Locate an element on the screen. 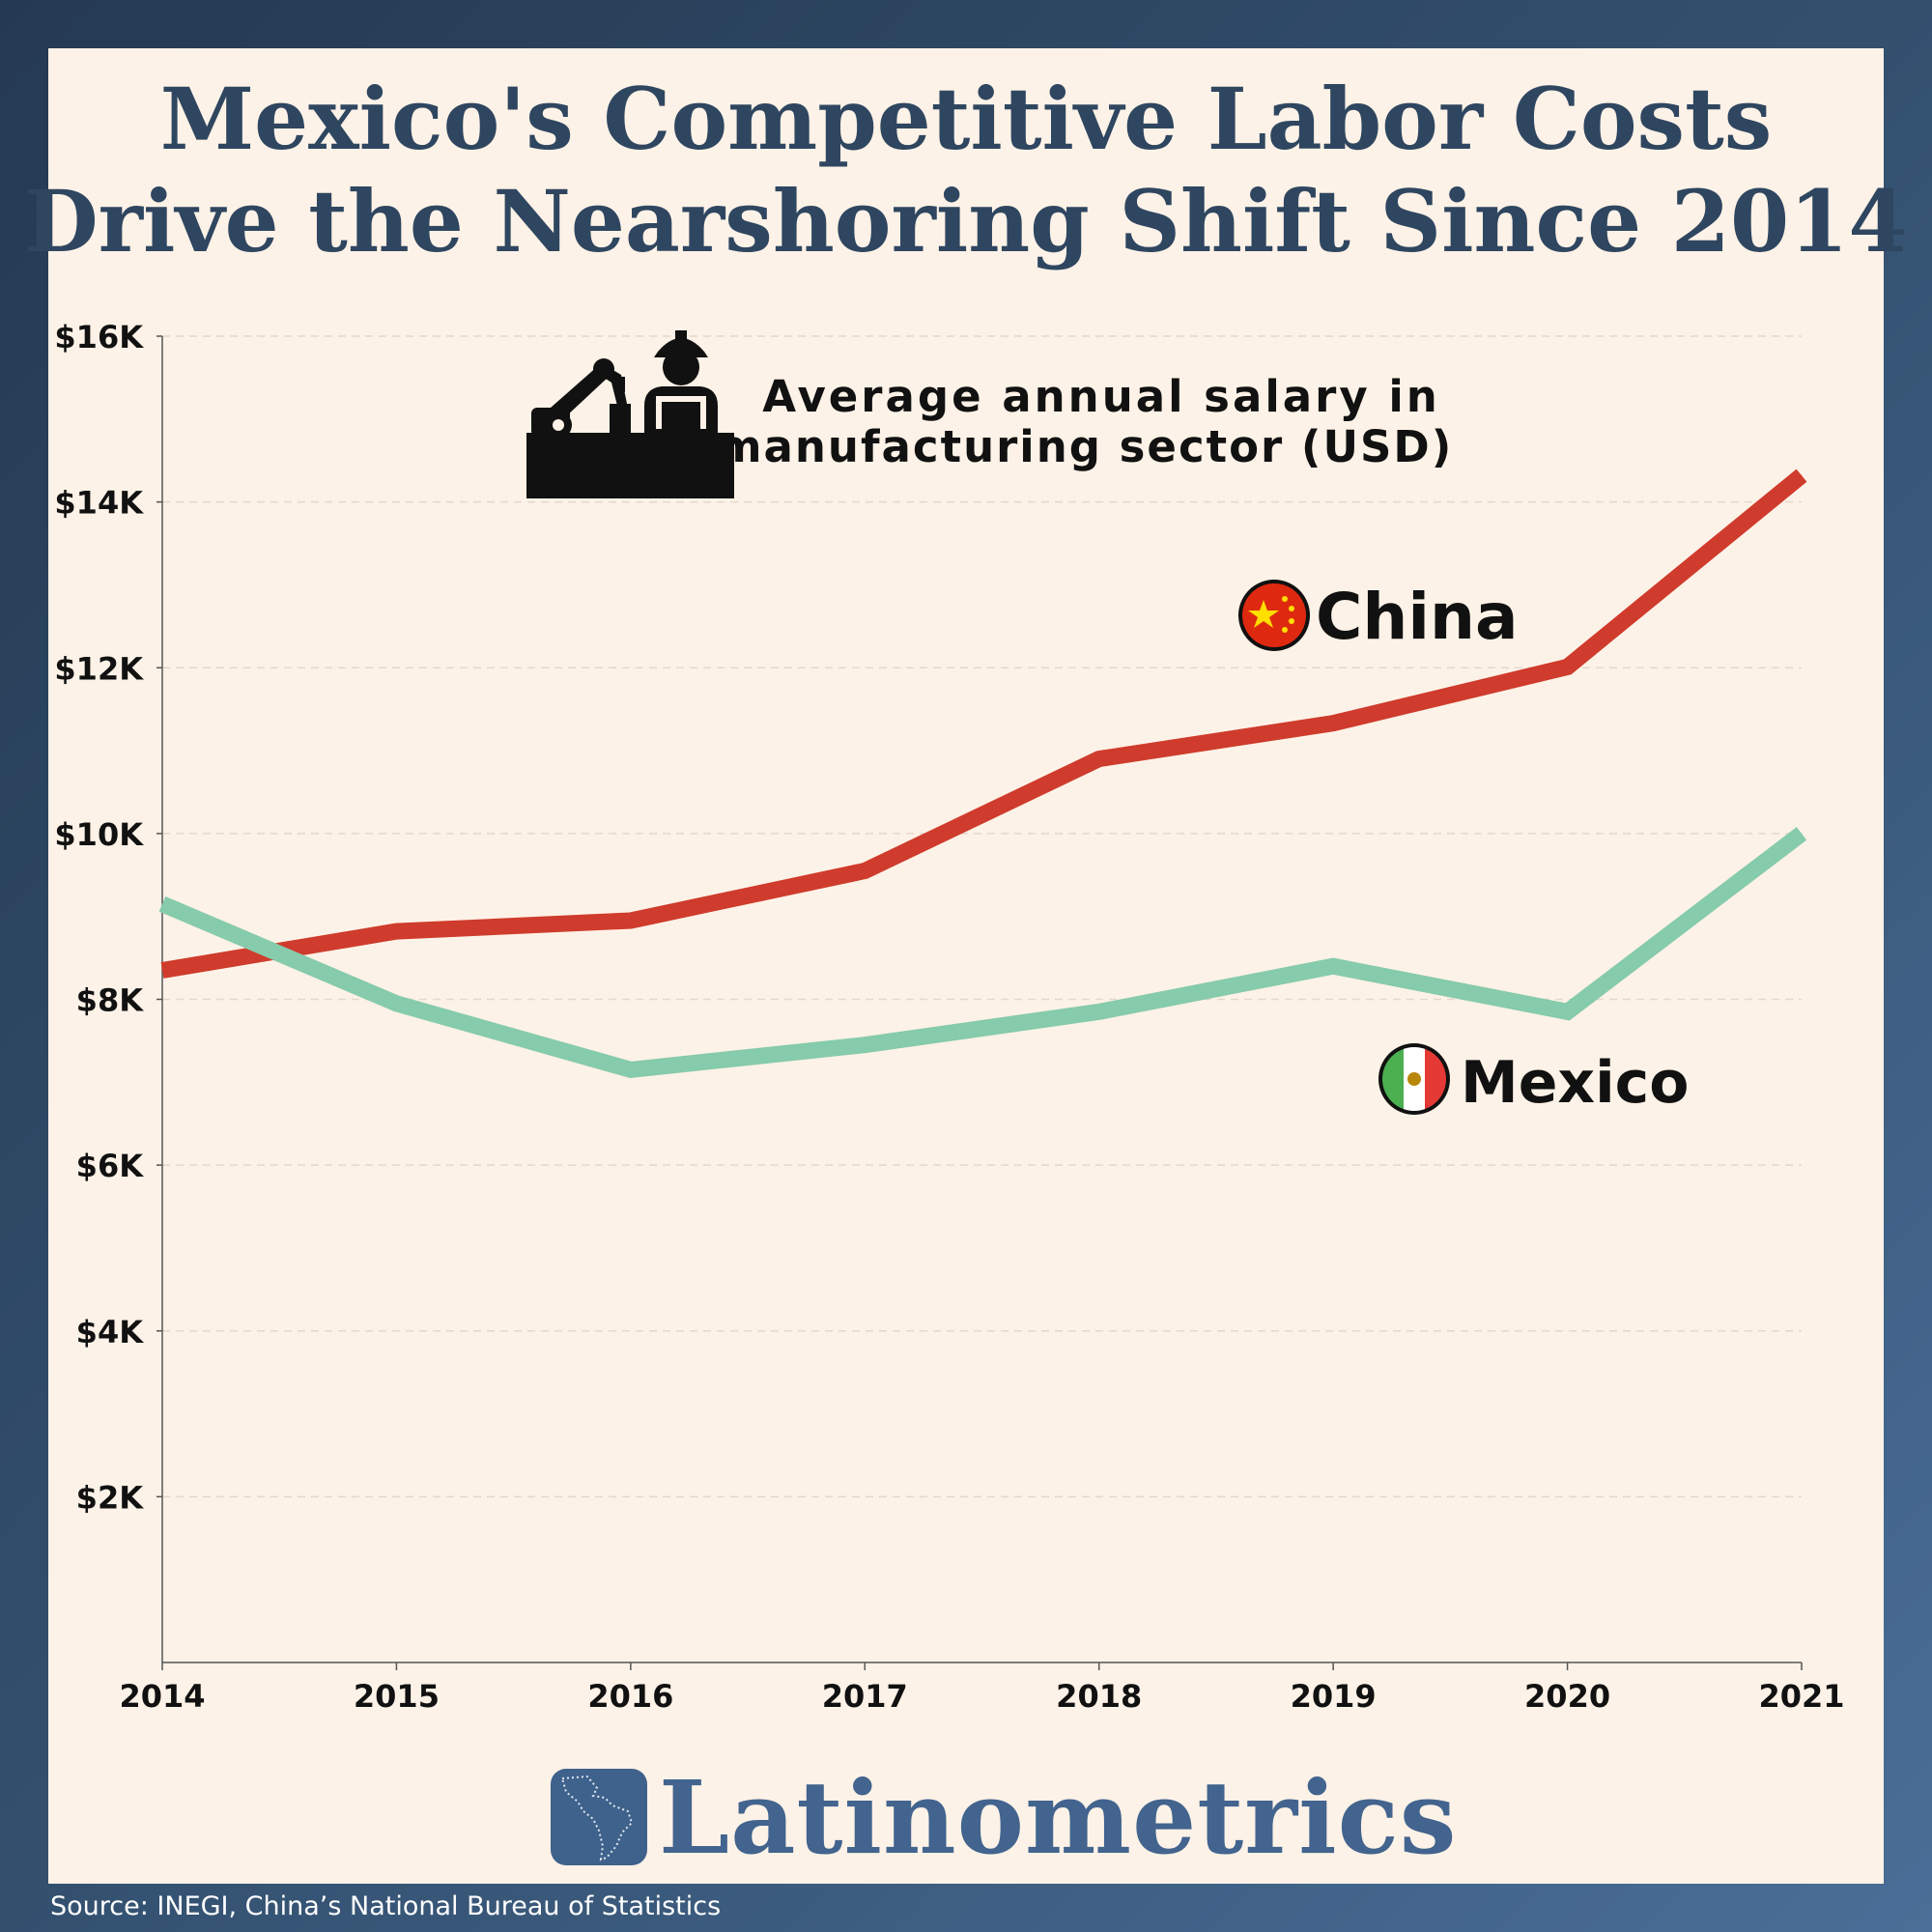 The height and width of the screenshot is (1932, 1932). x-tick-label: 2019 is located at coordinates (1334, 1696).